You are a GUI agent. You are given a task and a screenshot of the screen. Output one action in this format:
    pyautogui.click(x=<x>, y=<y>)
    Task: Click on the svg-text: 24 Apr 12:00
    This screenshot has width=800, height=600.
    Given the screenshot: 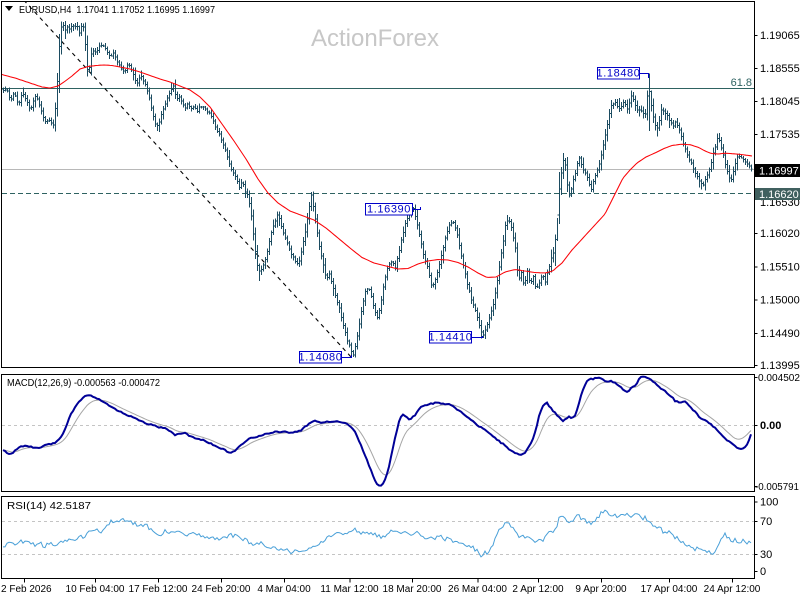 What is the action you would take?
    pyautogui.click(x=732, y=589)
    